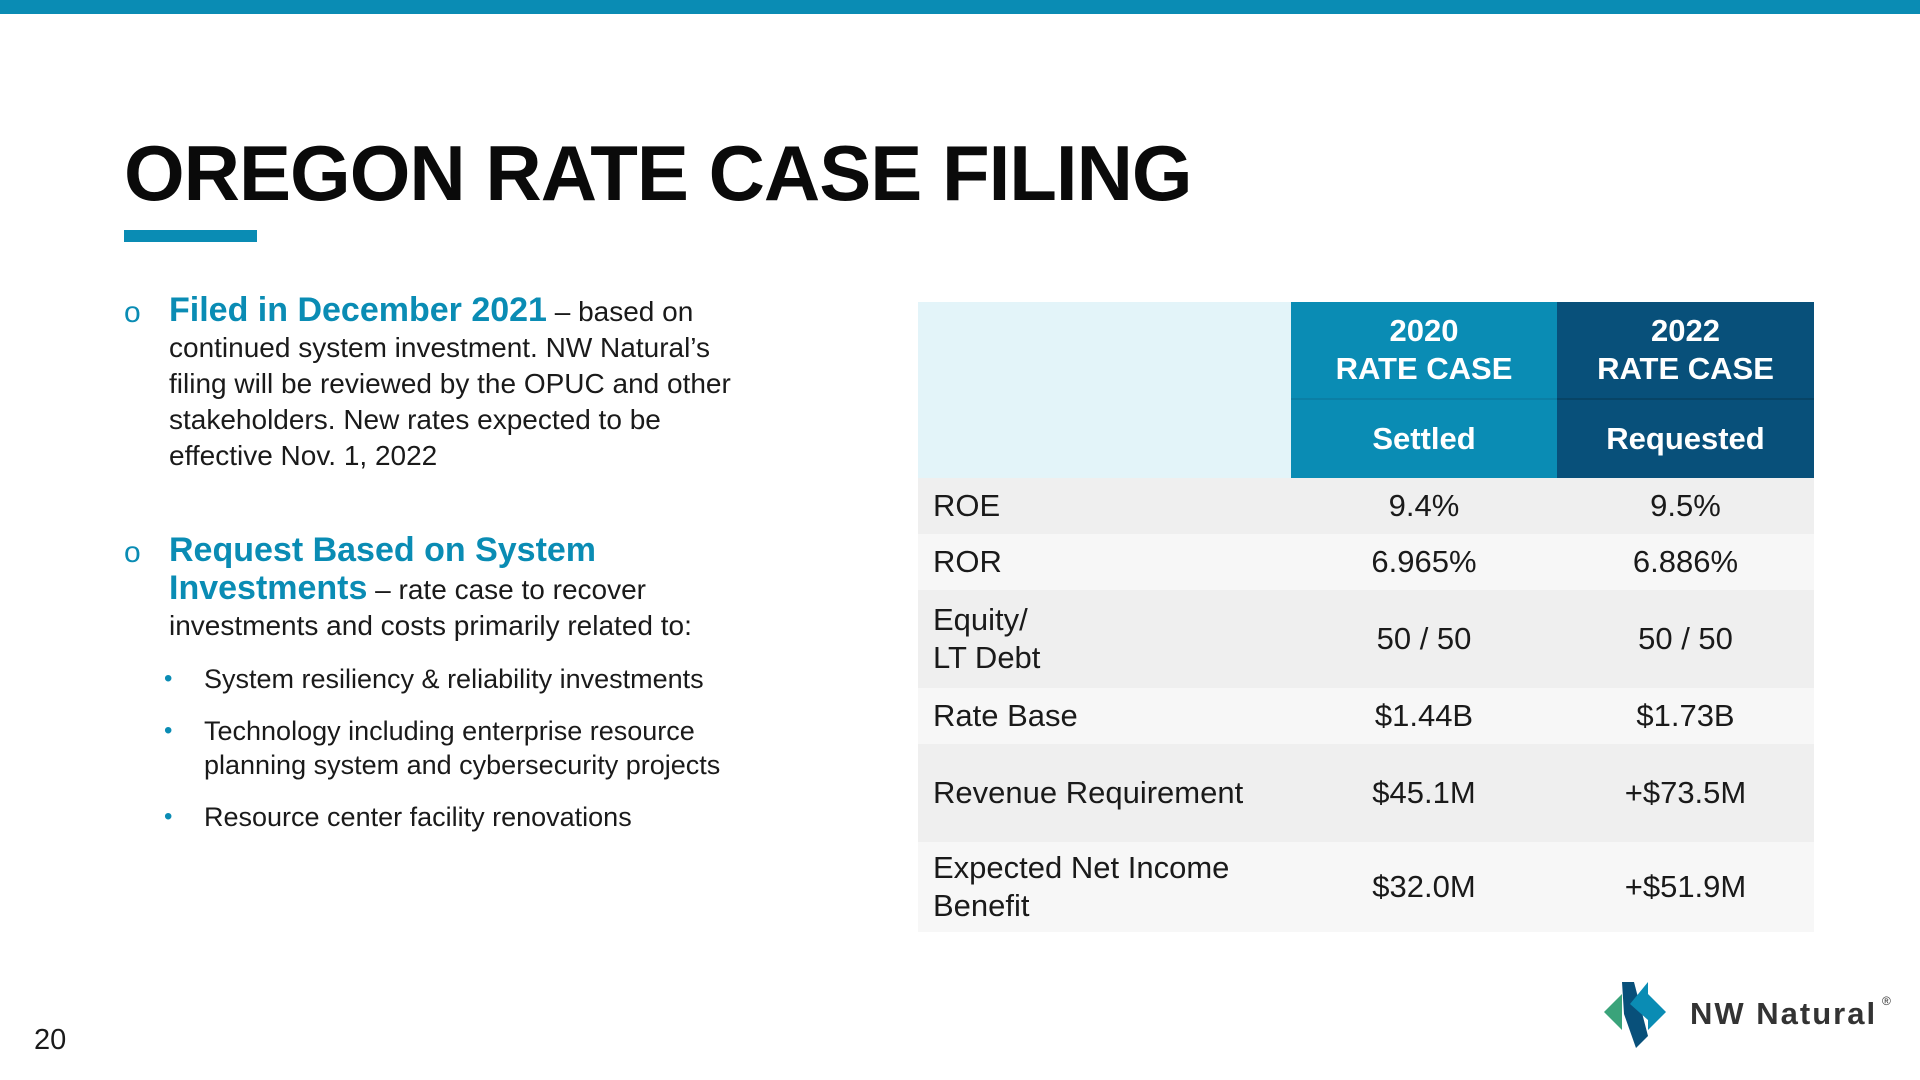 The image size is (1920, 1080). What do you see at coordinates (1424, 438) in the screenshot?
I see `header-2020-status: Settled` at bounding box center [1424, 438].